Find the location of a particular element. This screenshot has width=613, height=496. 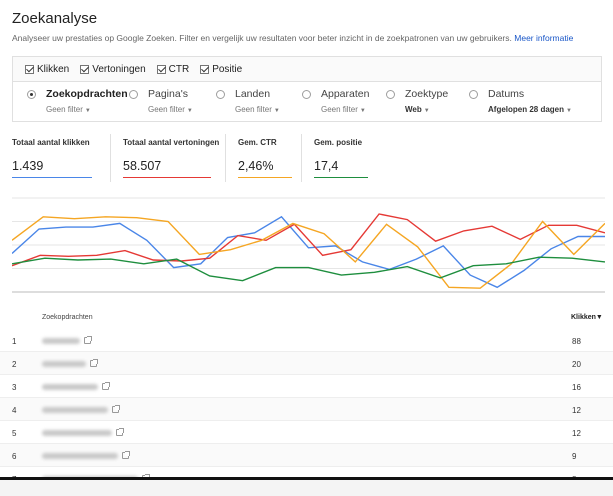

row-number: 4 is located at coordinates (14, 410).